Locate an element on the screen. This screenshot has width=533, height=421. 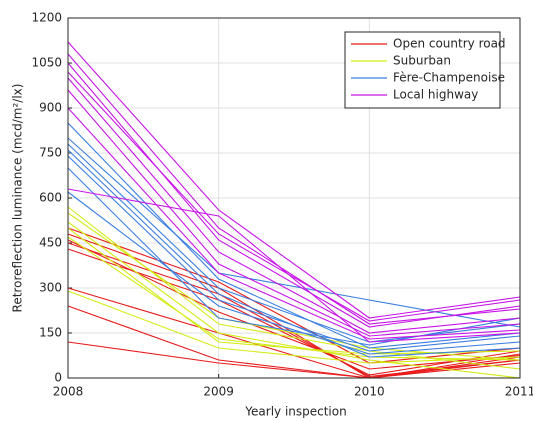
y-tick-label: 300 is located at coordinates (50, 288).